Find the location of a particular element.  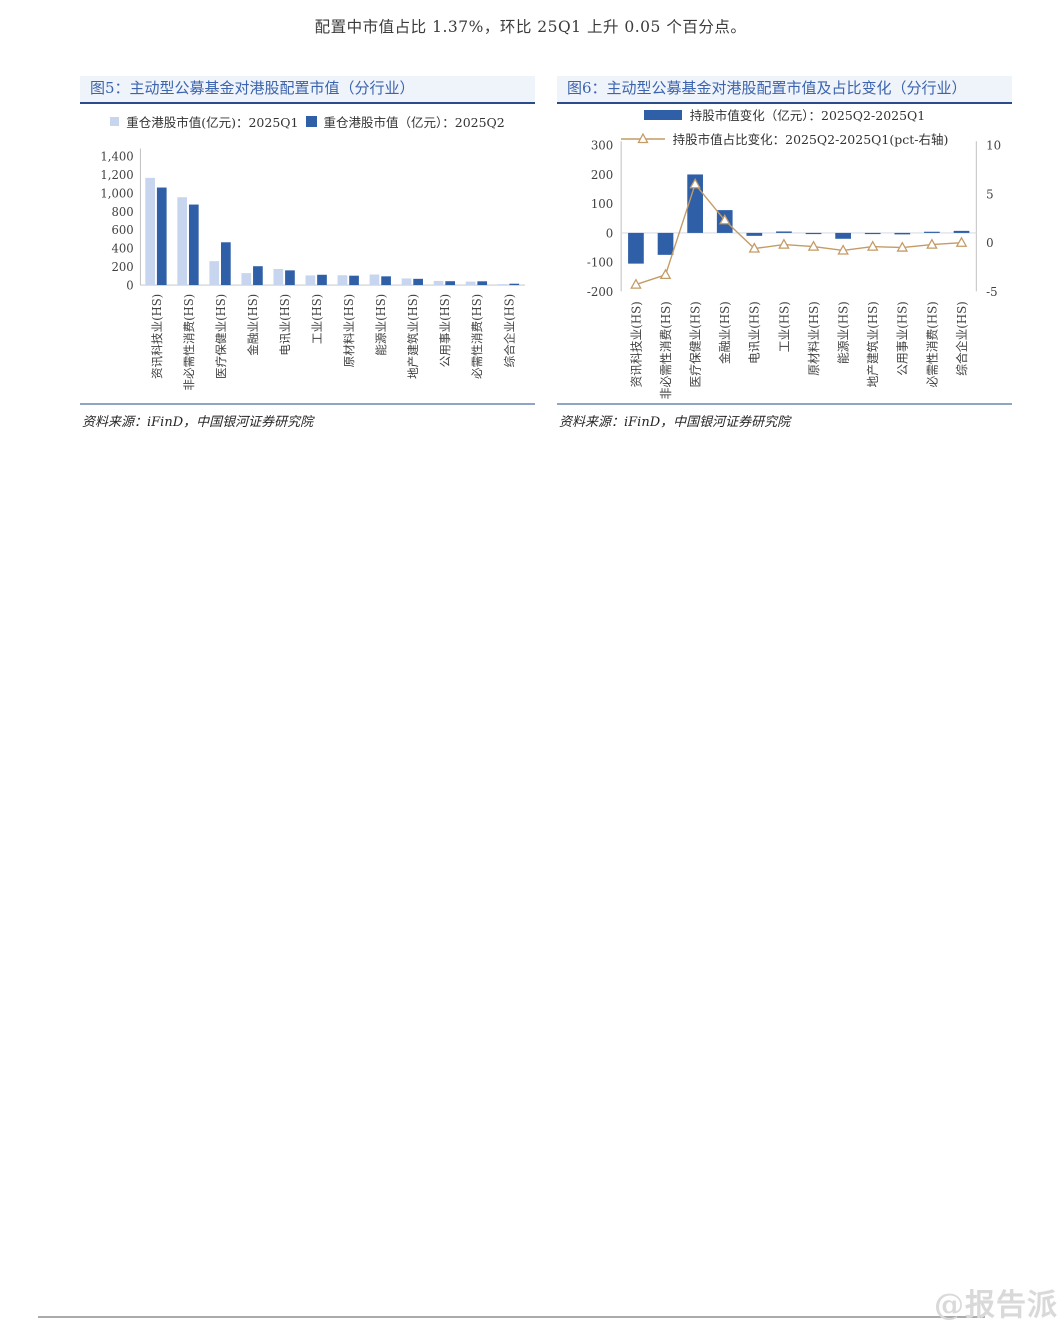

fig6-left-tick: -200 is located at coordinates (600, 292).